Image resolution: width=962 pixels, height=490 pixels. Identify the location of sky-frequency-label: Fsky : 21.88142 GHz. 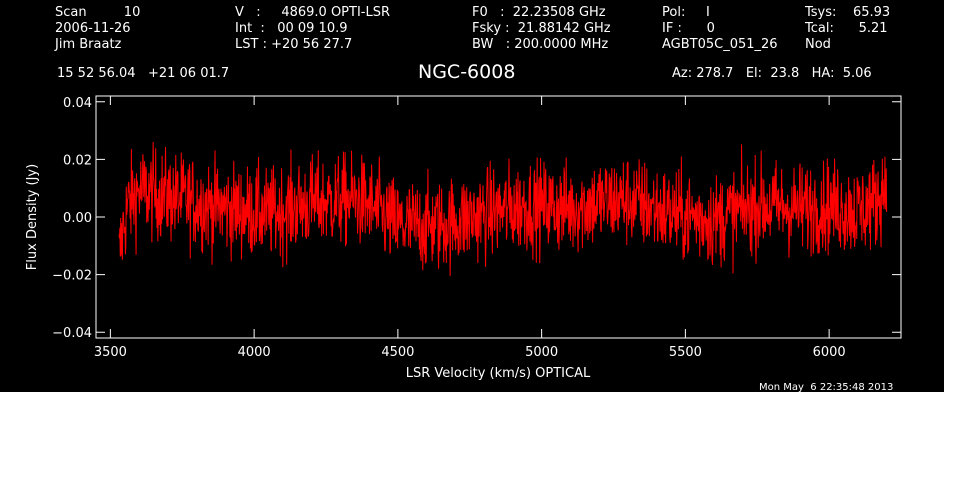
(541, 28).